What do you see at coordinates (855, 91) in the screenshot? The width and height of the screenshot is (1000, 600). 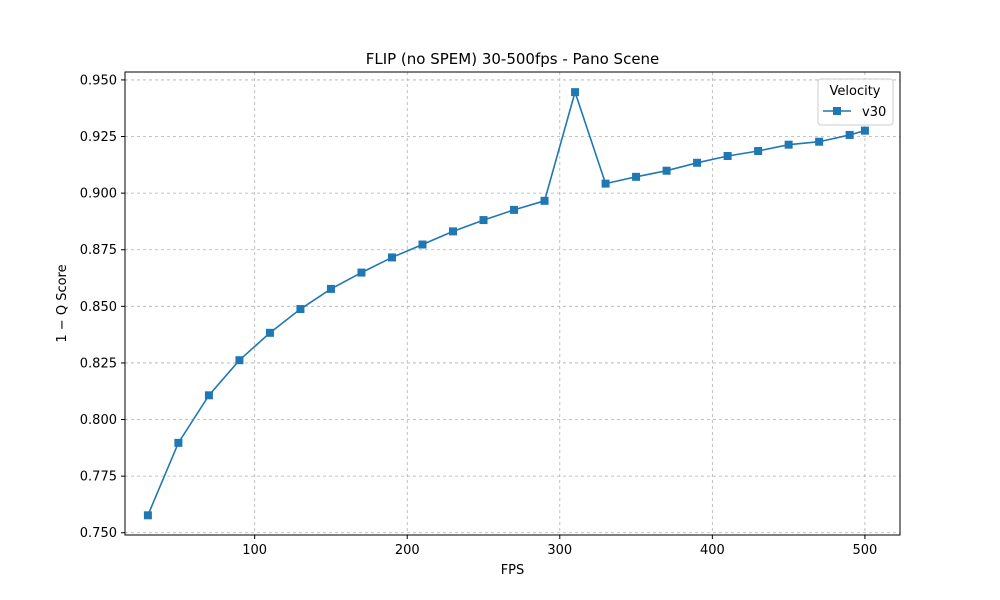 I see `legend-title: Velocity` at bounding box center [855, 91].